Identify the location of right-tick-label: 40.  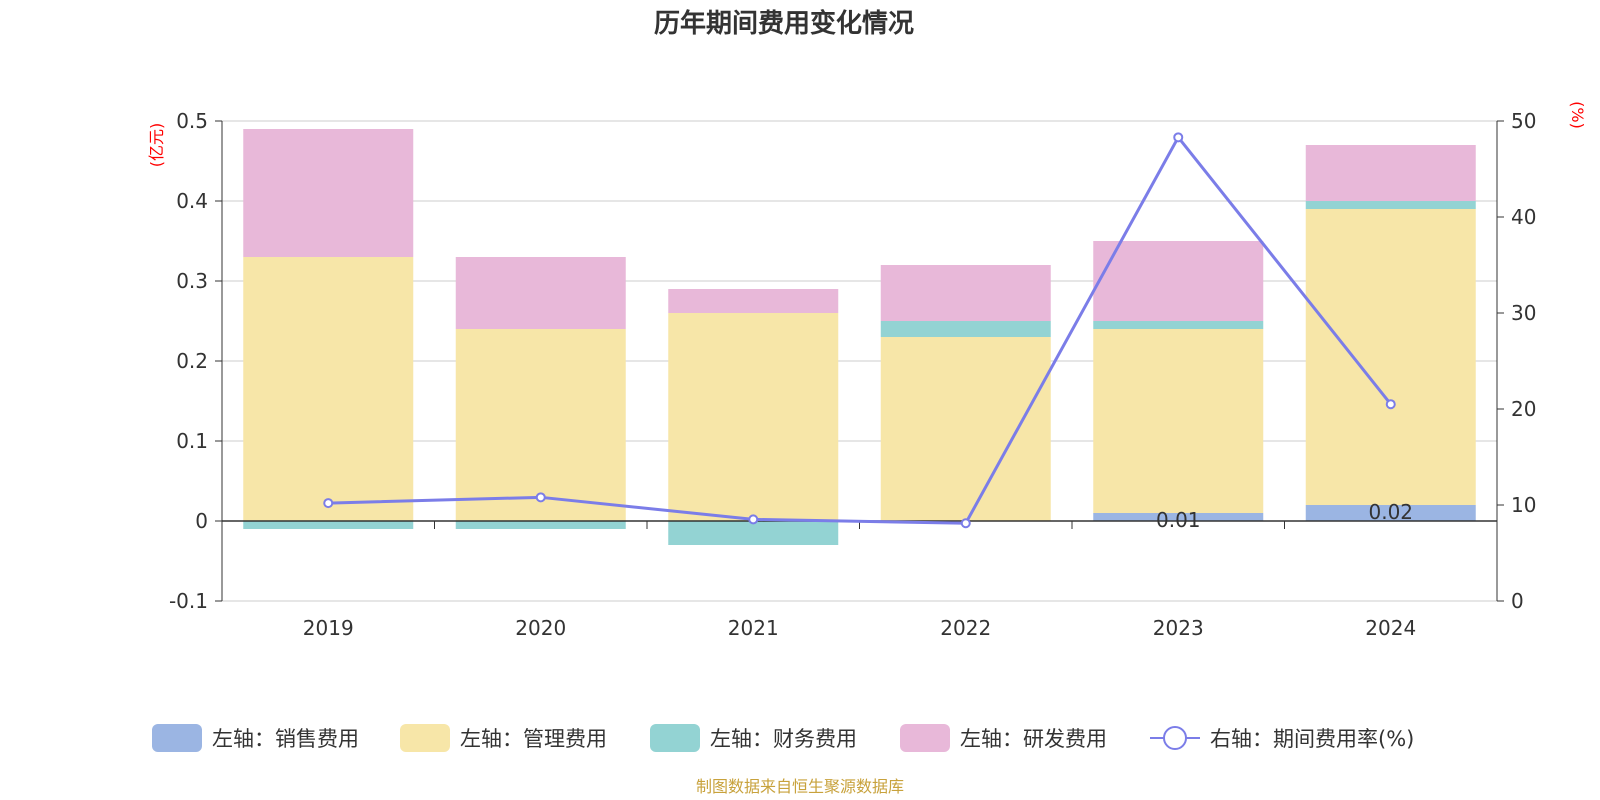
(1523, 217).